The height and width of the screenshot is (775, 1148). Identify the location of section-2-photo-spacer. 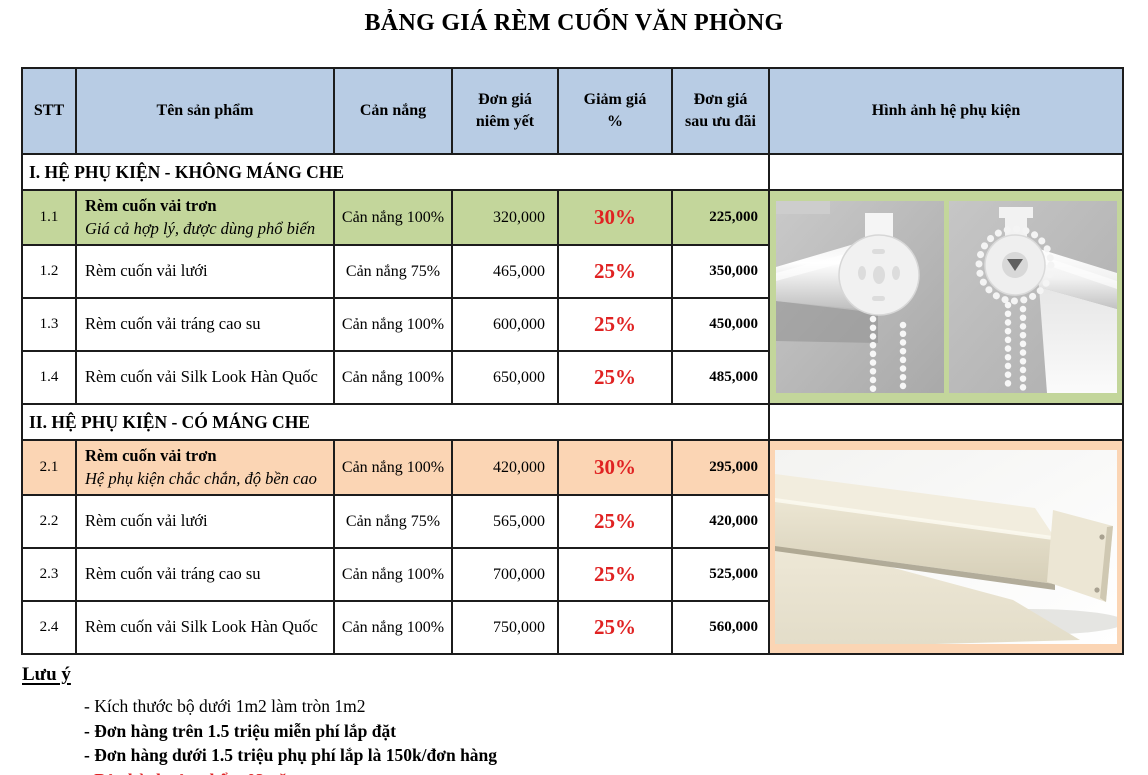
(946, 422).